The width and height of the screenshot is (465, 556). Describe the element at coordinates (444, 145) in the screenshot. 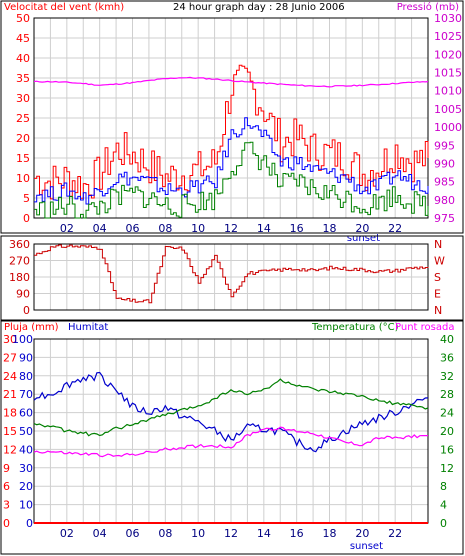

I see `pressure-y-tick-label: 995` at that location.